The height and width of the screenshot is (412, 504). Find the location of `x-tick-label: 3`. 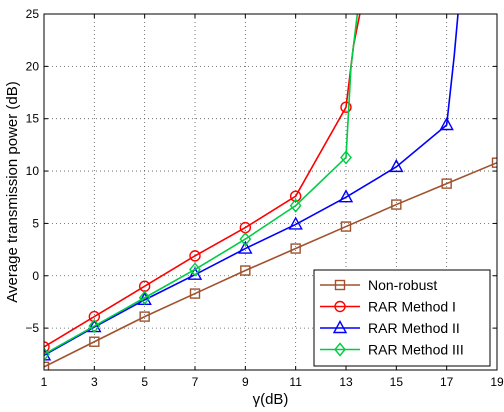

x-tick-label: 3 is located at coordinates (94, 382).